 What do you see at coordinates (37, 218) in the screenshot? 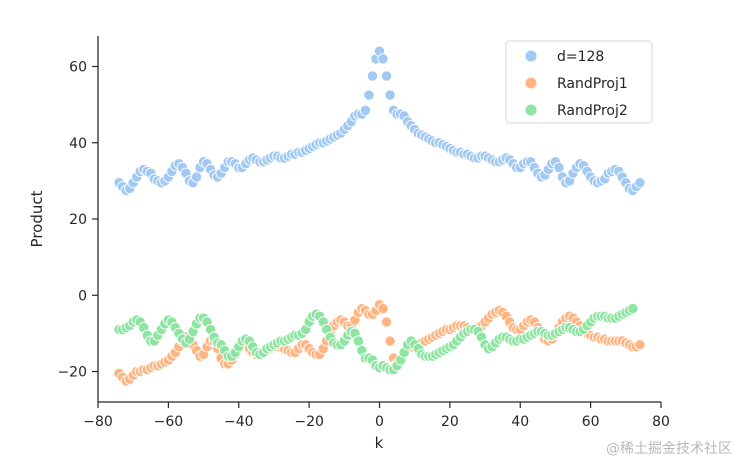
I see `y-axis-label: Product` at bounding box center [37, 218].